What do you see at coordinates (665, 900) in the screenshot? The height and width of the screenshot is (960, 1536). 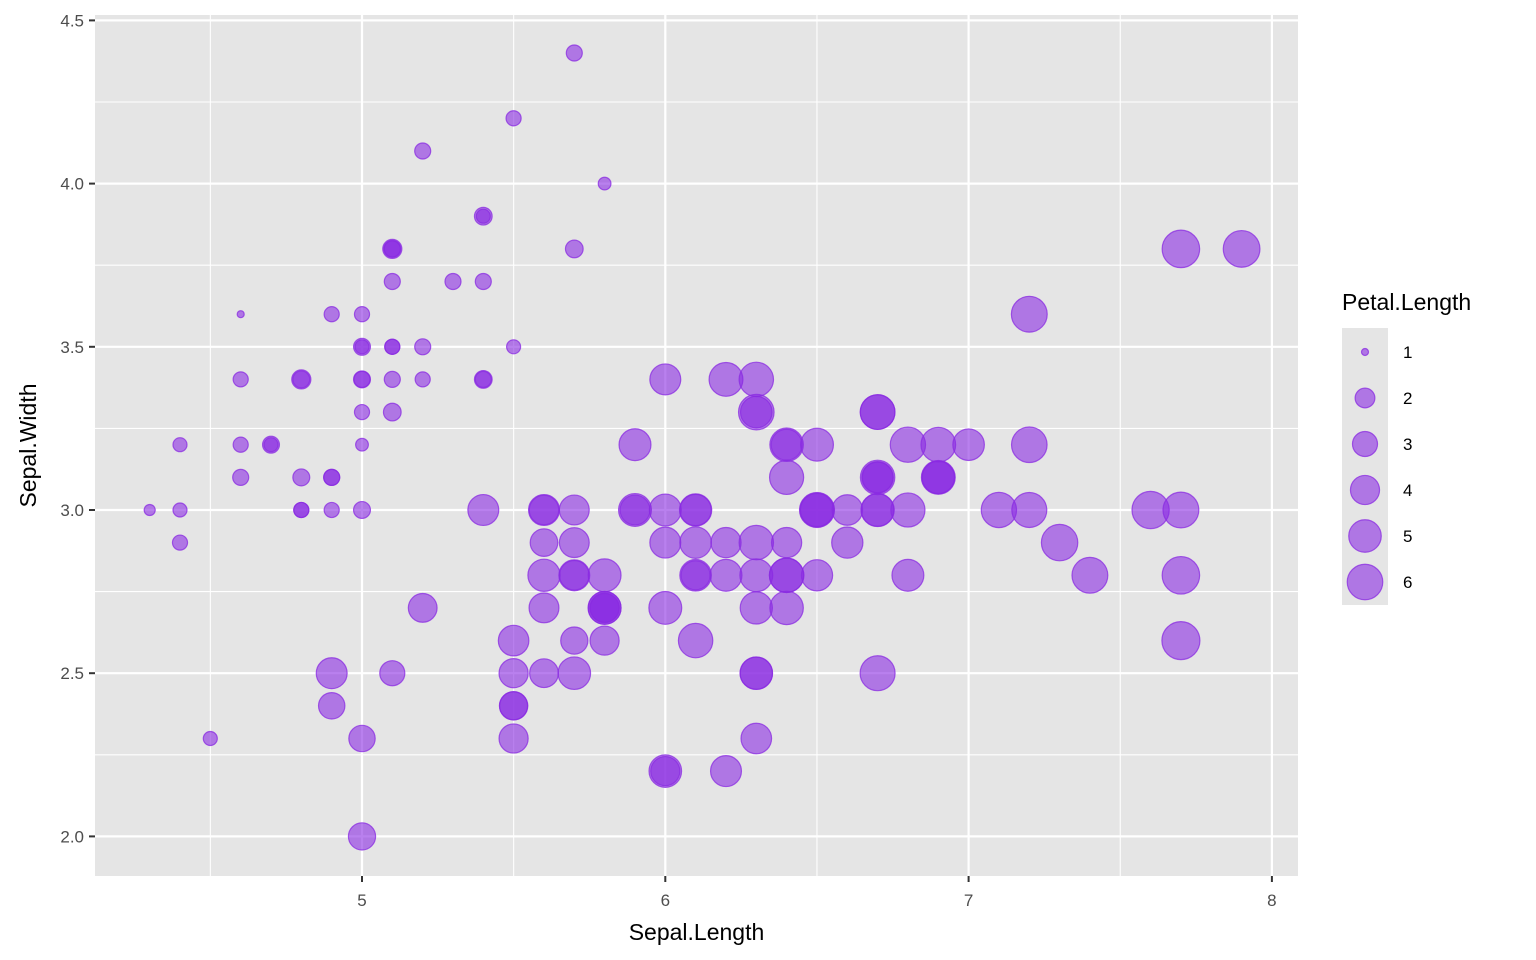 I see `x-tick-label: 6` at bounding box center [665, 900].